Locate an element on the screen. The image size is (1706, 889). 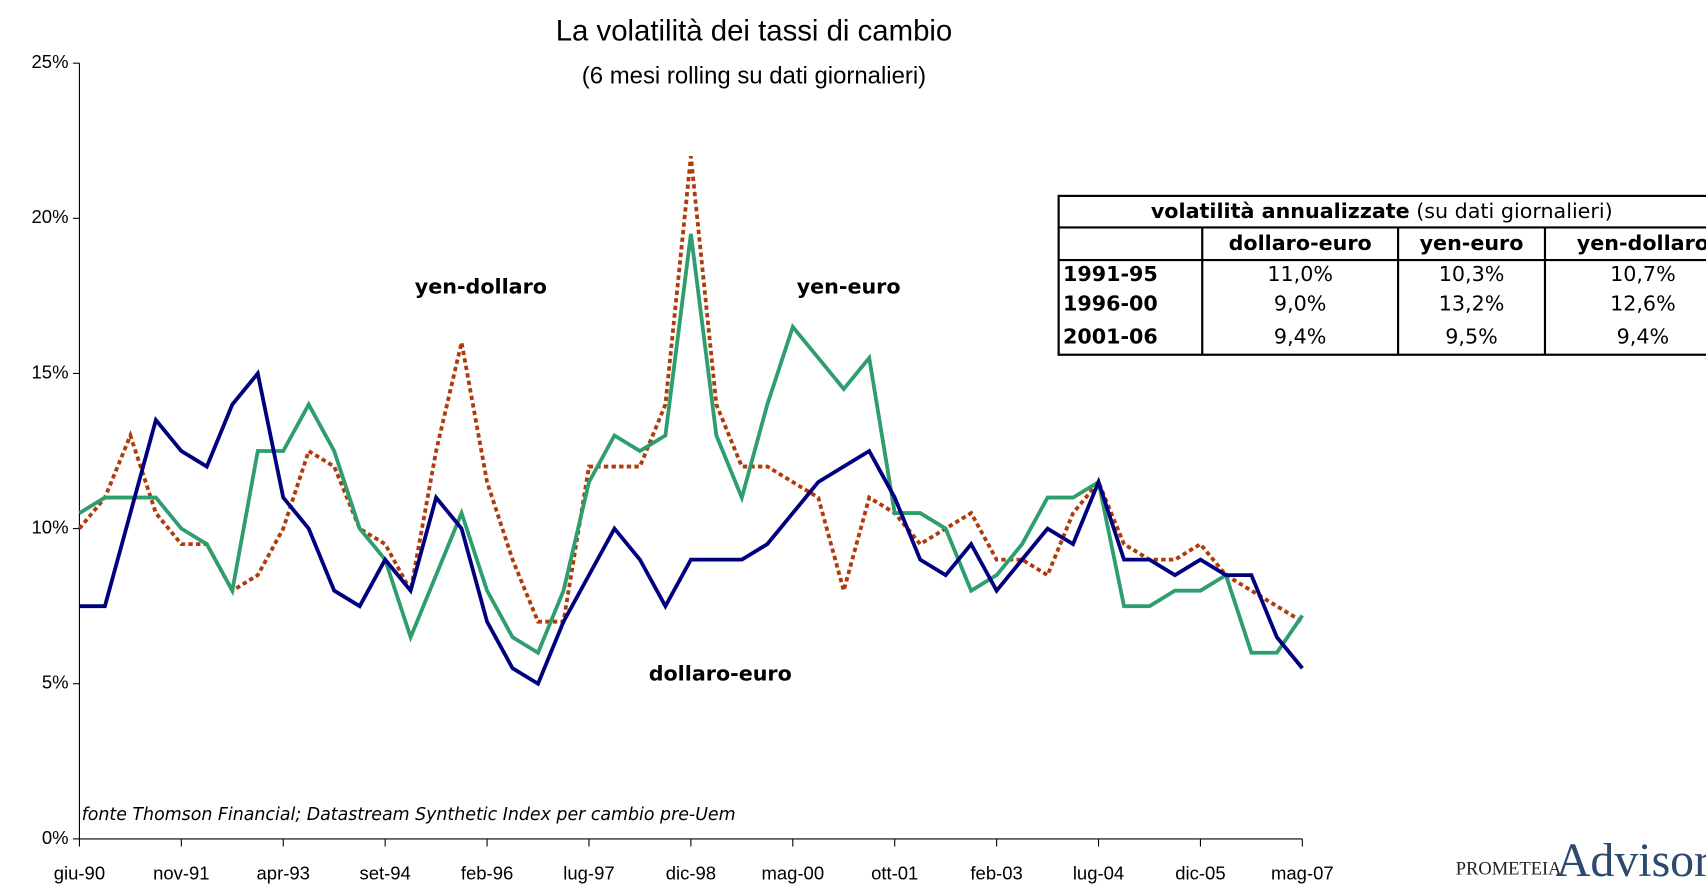
logo: PROMETEIA Advisor is located at coordinates (1581, 860).